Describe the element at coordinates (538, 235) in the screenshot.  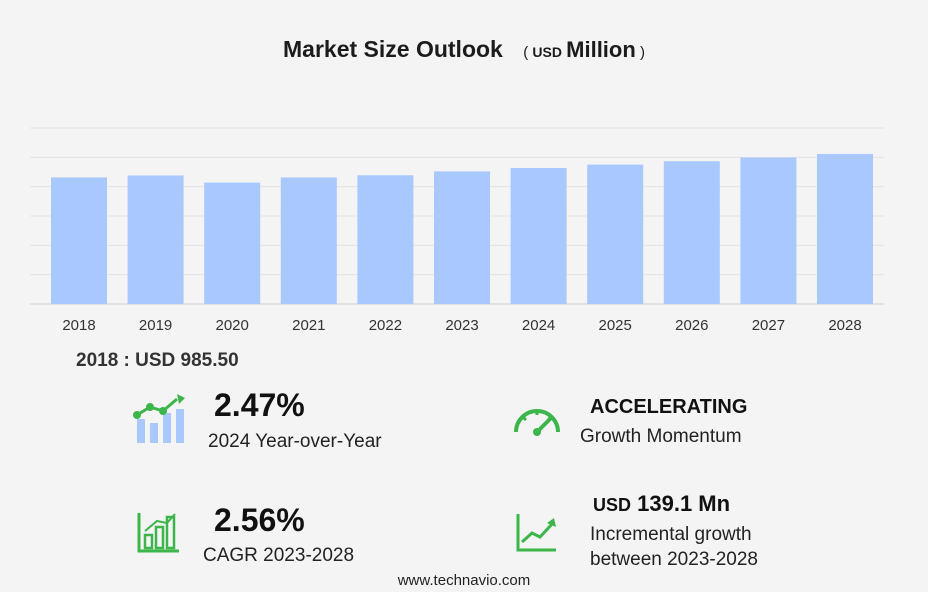
I see `bar-2024` at that location.